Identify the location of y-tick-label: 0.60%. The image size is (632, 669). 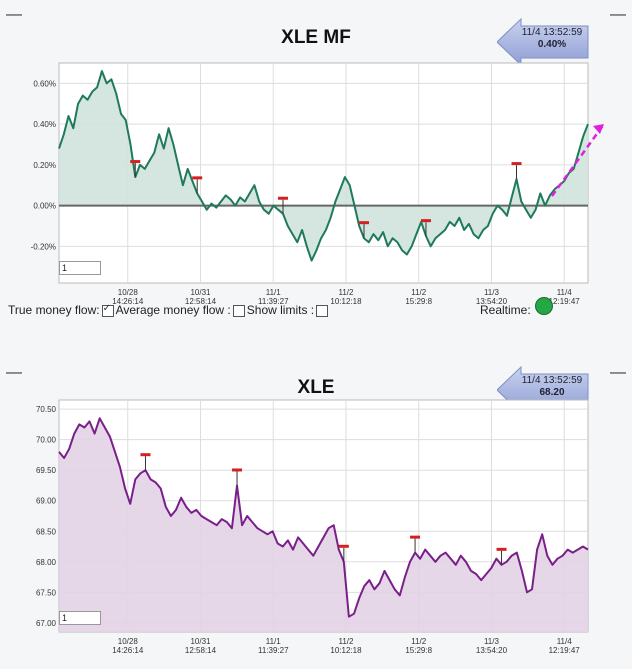
(44, 83).